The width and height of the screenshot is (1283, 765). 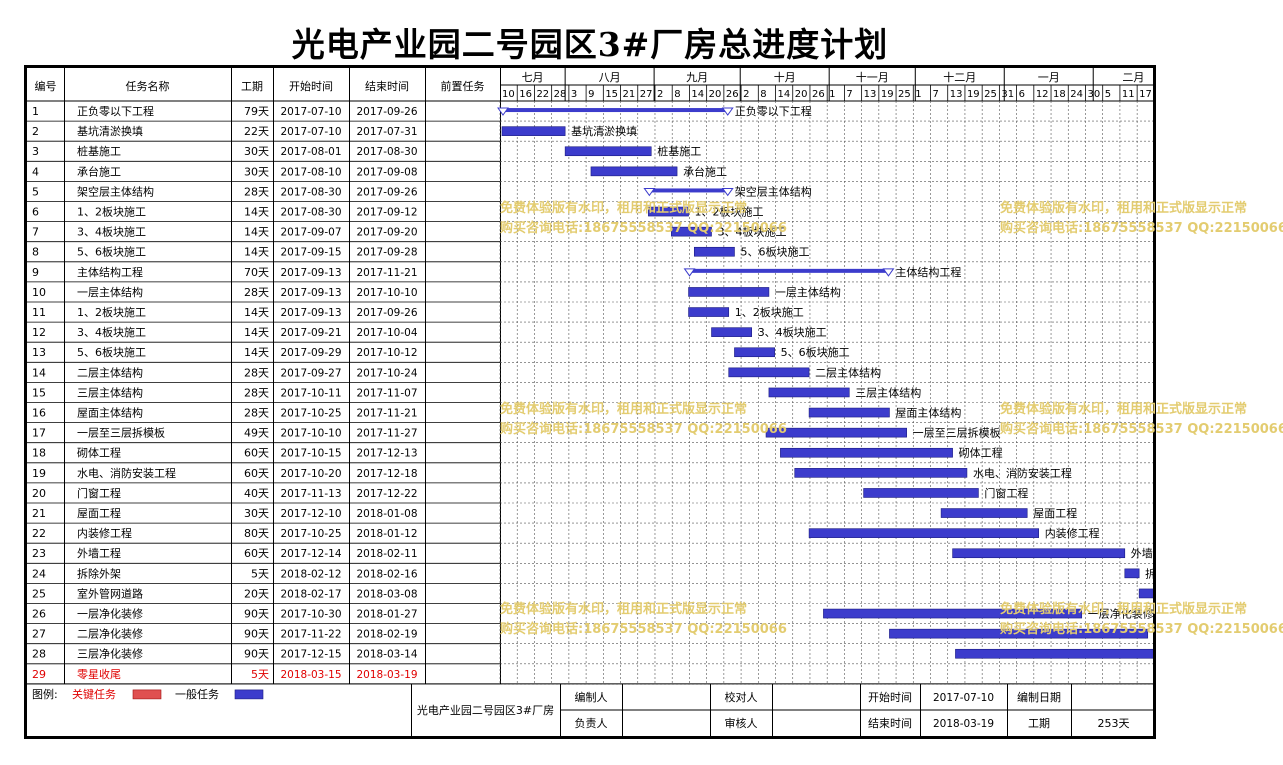 I want to click on task-end: 2017-12-13, so click(x=386, y=454).